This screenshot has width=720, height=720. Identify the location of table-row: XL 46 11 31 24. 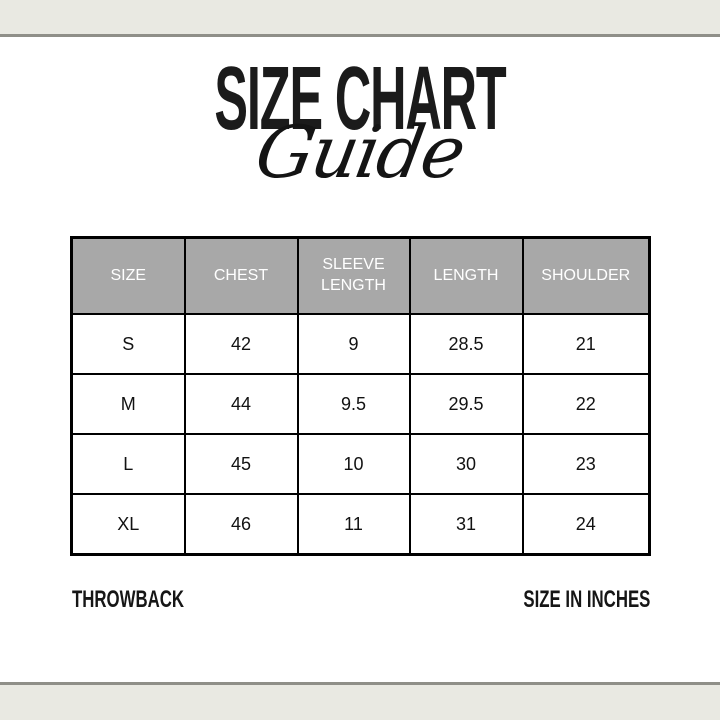
(360, 524).